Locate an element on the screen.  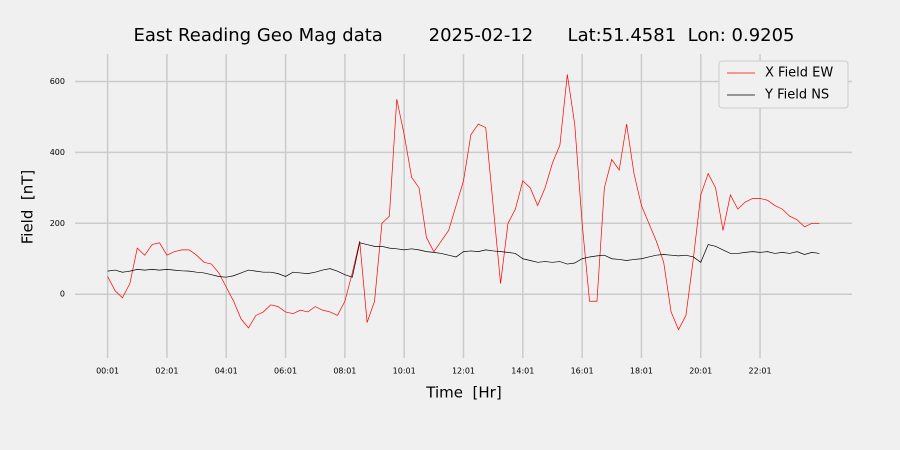
y-tick-label: 0 is located at coordinates (62, 294).